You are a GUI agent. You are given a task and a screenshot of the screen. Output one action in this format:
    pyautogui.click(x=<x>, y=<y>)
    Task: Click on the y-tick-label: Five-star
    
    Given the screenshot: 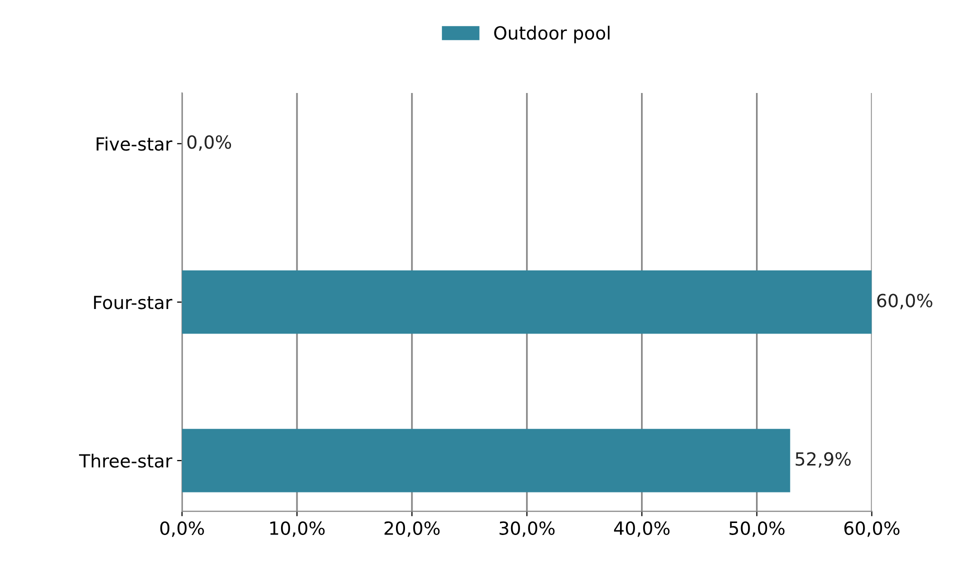 What is the action you would take?
    pyautogui.click(x=134, y=143)
    